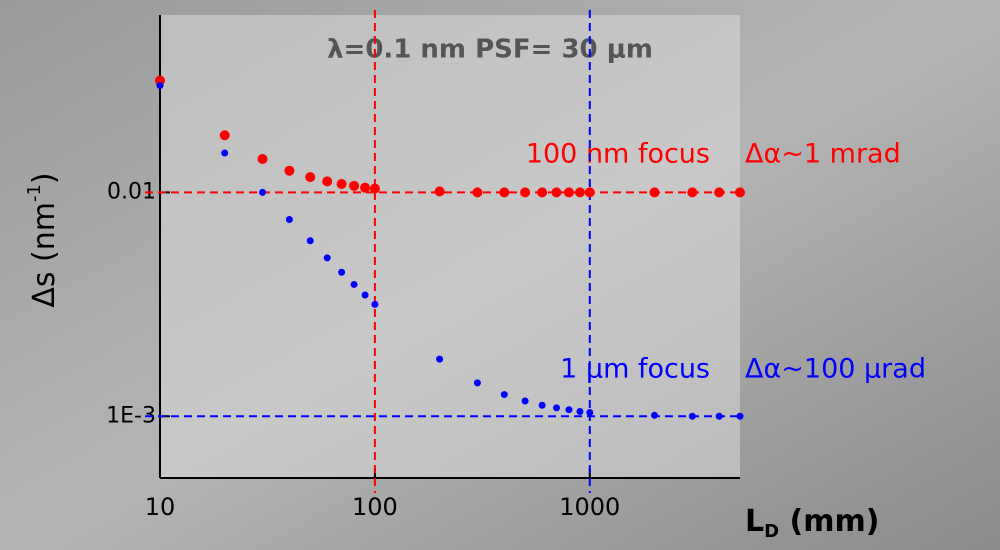  Describe the element at coordinates (771, 531) in the screenshot. I see `x-label-sub: D` at that location.